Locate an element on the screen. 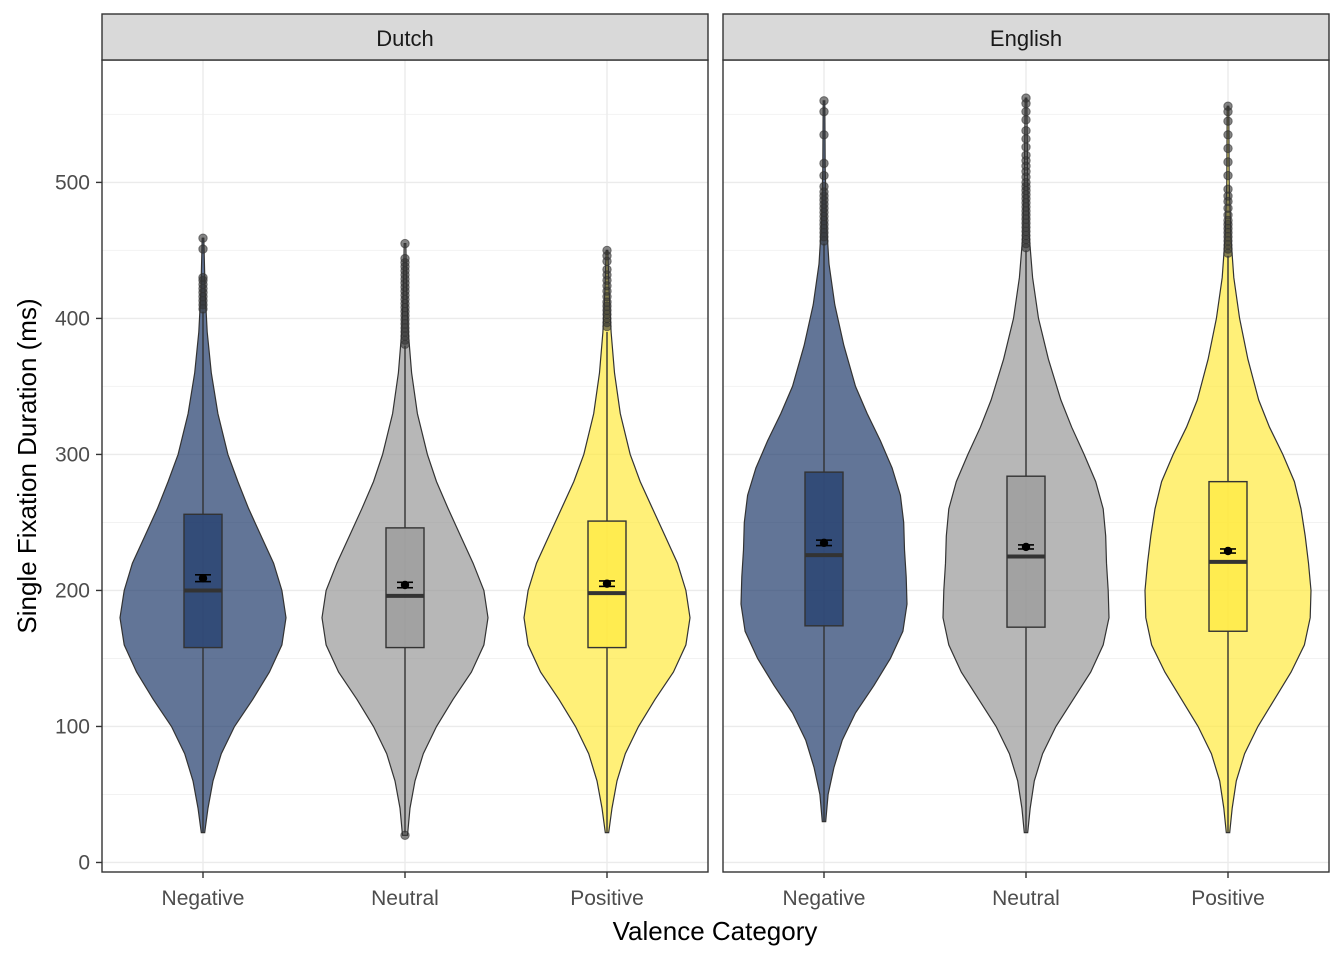 The image size is (1344, 960). y-tick-label: 300 is located at coordinates (72, 454).